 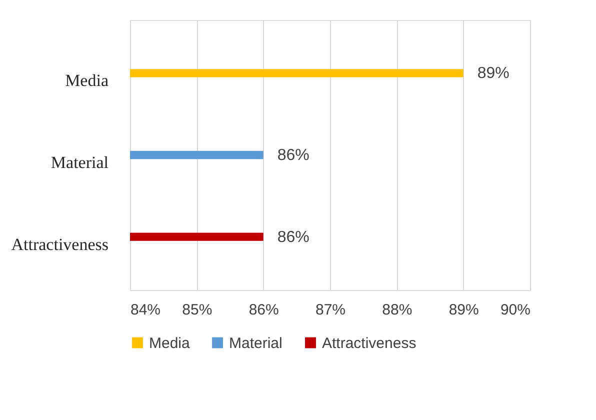 What do you see at coordinates (463, 310) in the screenshot?
I see `x-tick-label: 89%` at bounding box center [463, 310].